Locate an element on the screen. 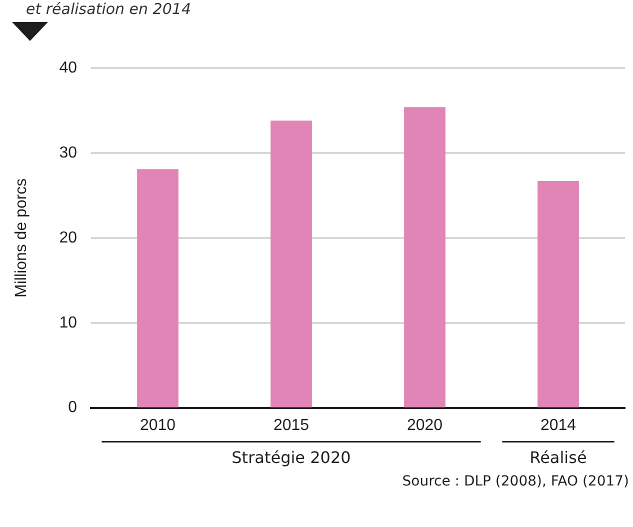 Image resolution: width=633 pixels, height=527 pixels. chart-subtitle: et réalisation en 2014 is located at coordinates (108, 9).